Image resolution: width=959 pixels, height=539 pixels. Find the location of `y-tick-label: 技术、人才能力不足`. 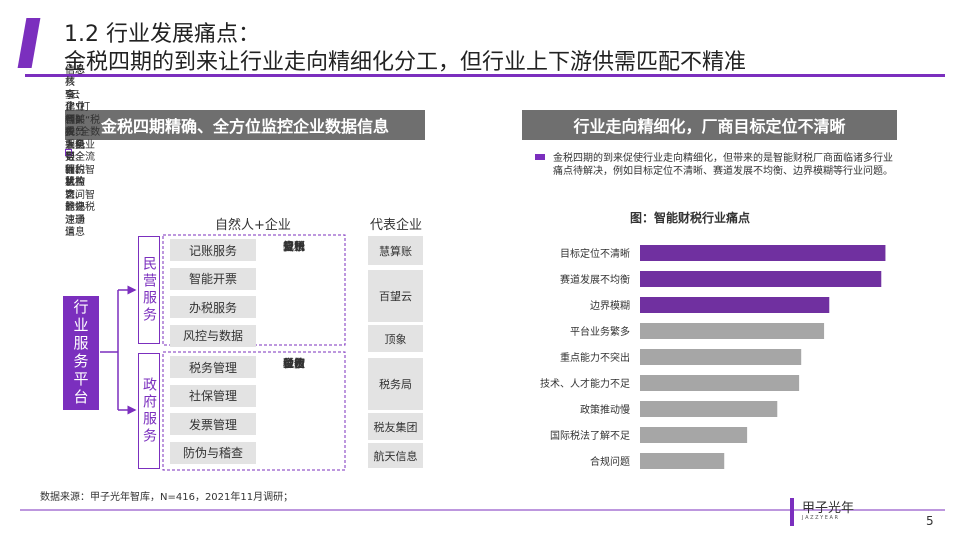

y-tick-label: 技术、人才能力不足 is located at coordinates (585, 383).